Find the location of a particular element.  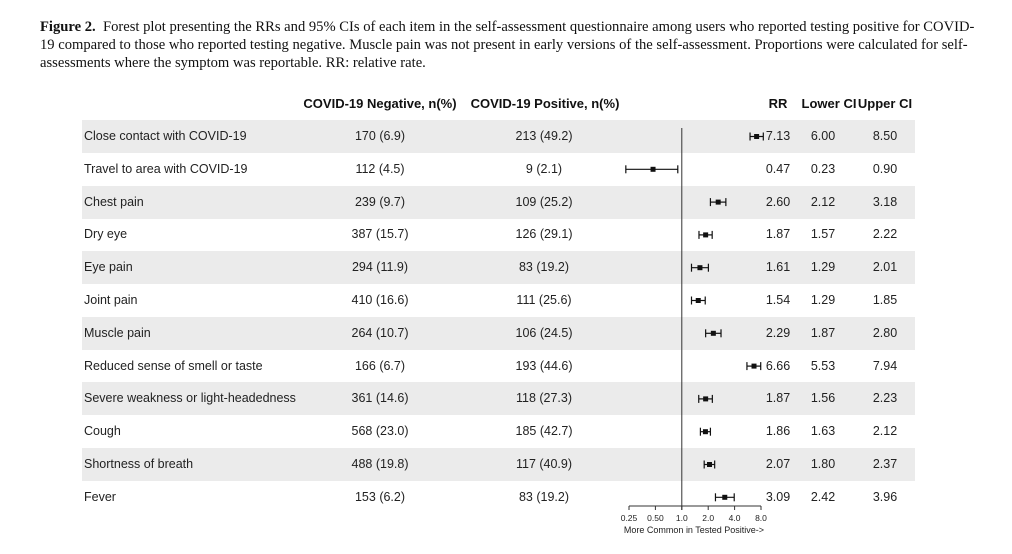

x-axis-label: More Common in Tested Positive-> is located at coordinates (694, 530).